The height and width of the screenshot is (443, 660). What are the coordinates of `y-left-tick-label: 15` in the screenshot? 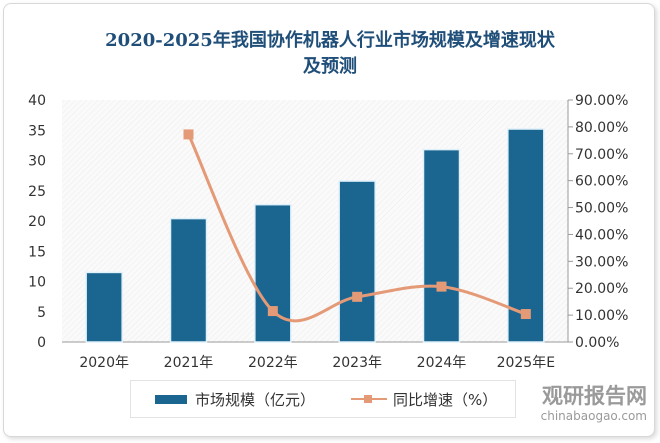 It's located at (37, 252).